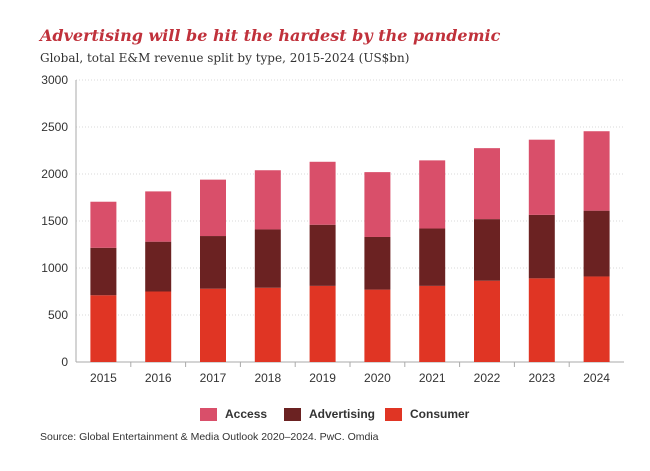 The image size is (650, 471). Describe the element at coordinates (267, 200) in the screenshot. I see `bar-access-2018` at that location.